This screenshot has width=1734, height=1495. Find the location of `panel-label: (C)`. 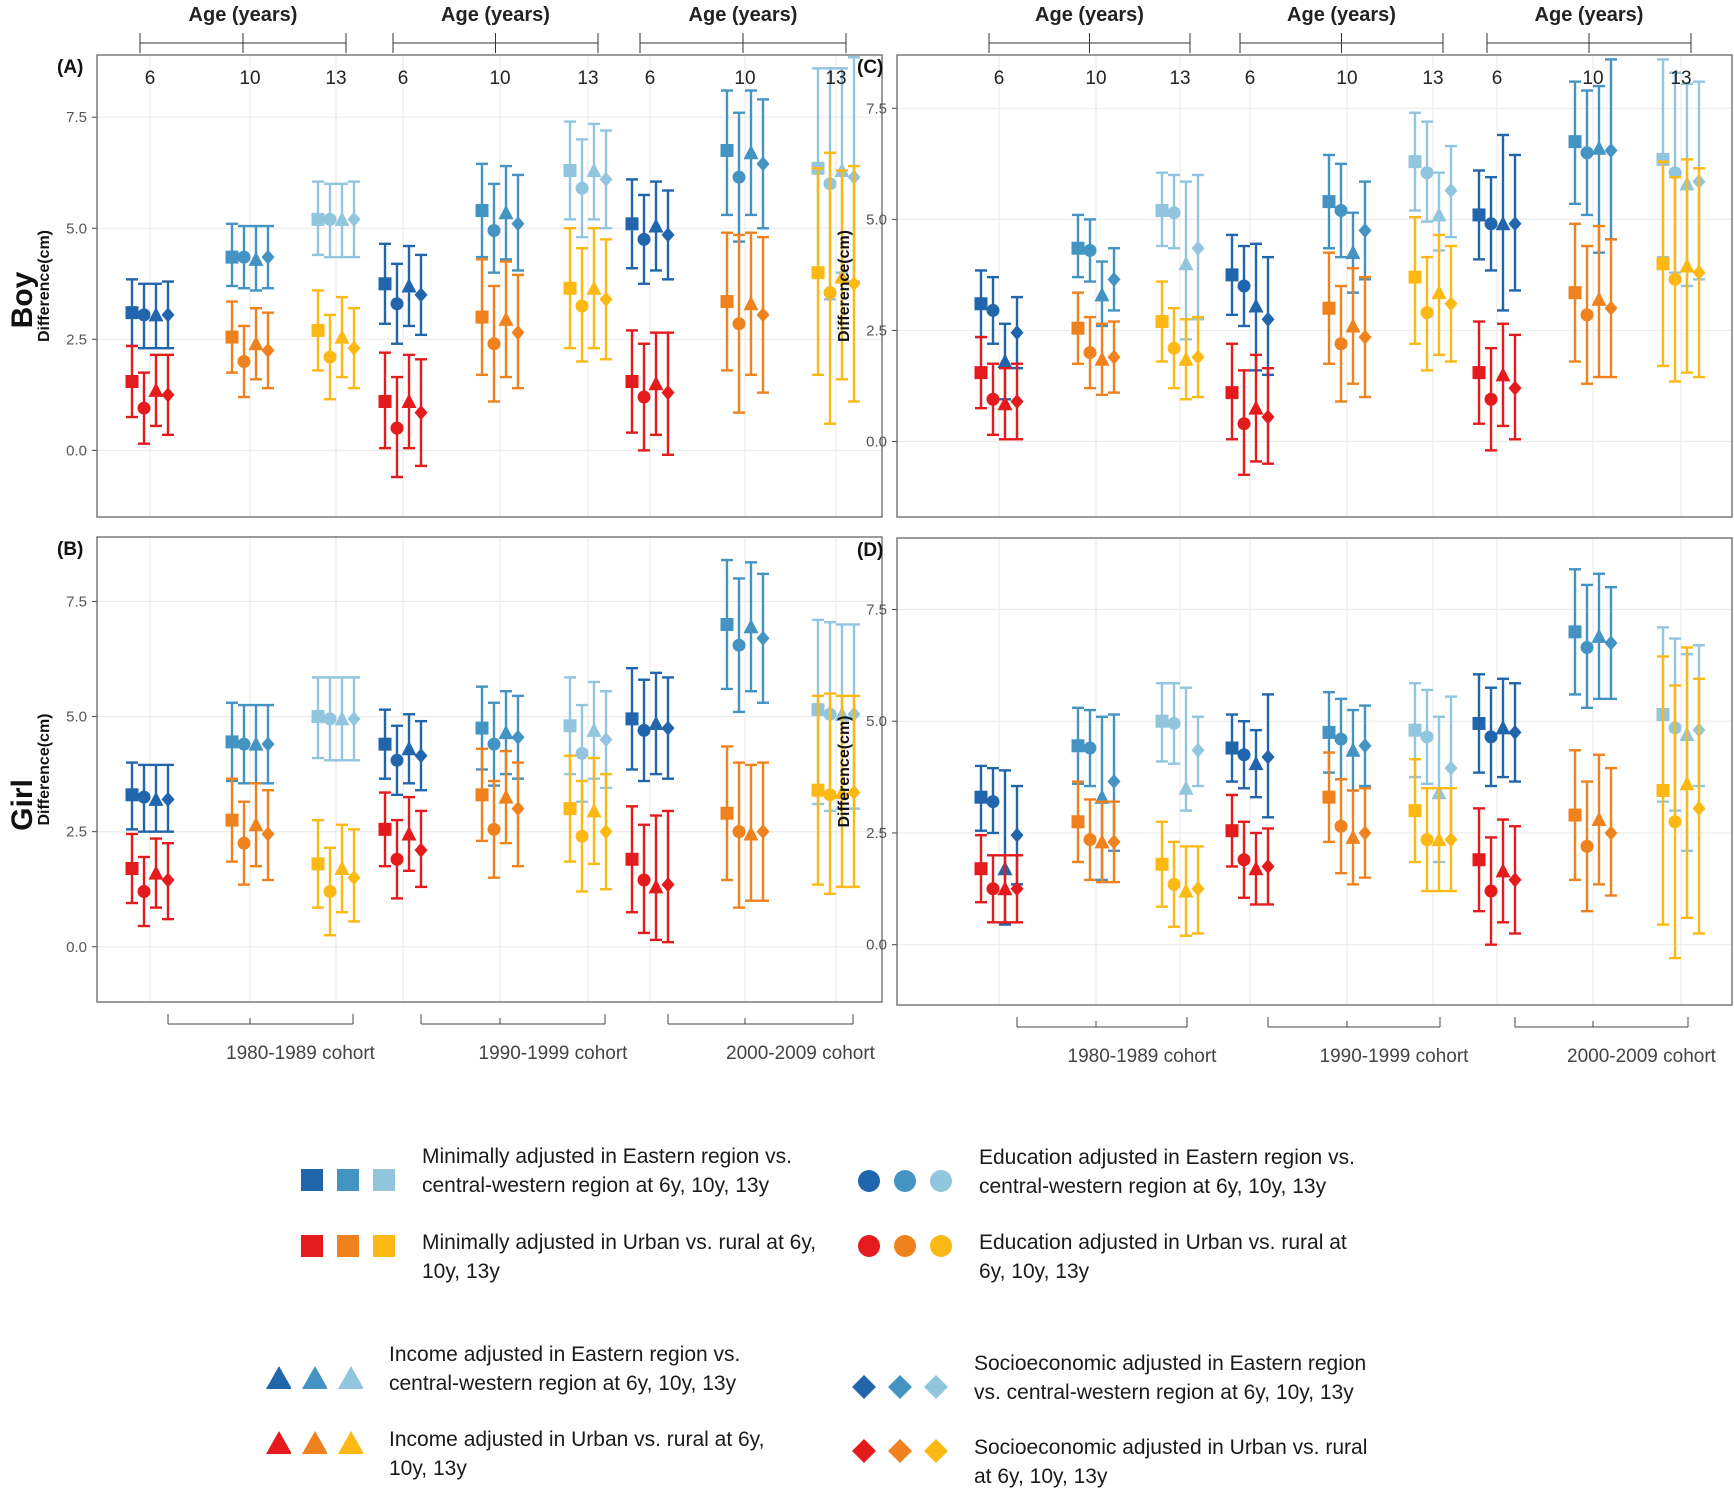

panel-label: (C) is located at coordinates (870, 67).